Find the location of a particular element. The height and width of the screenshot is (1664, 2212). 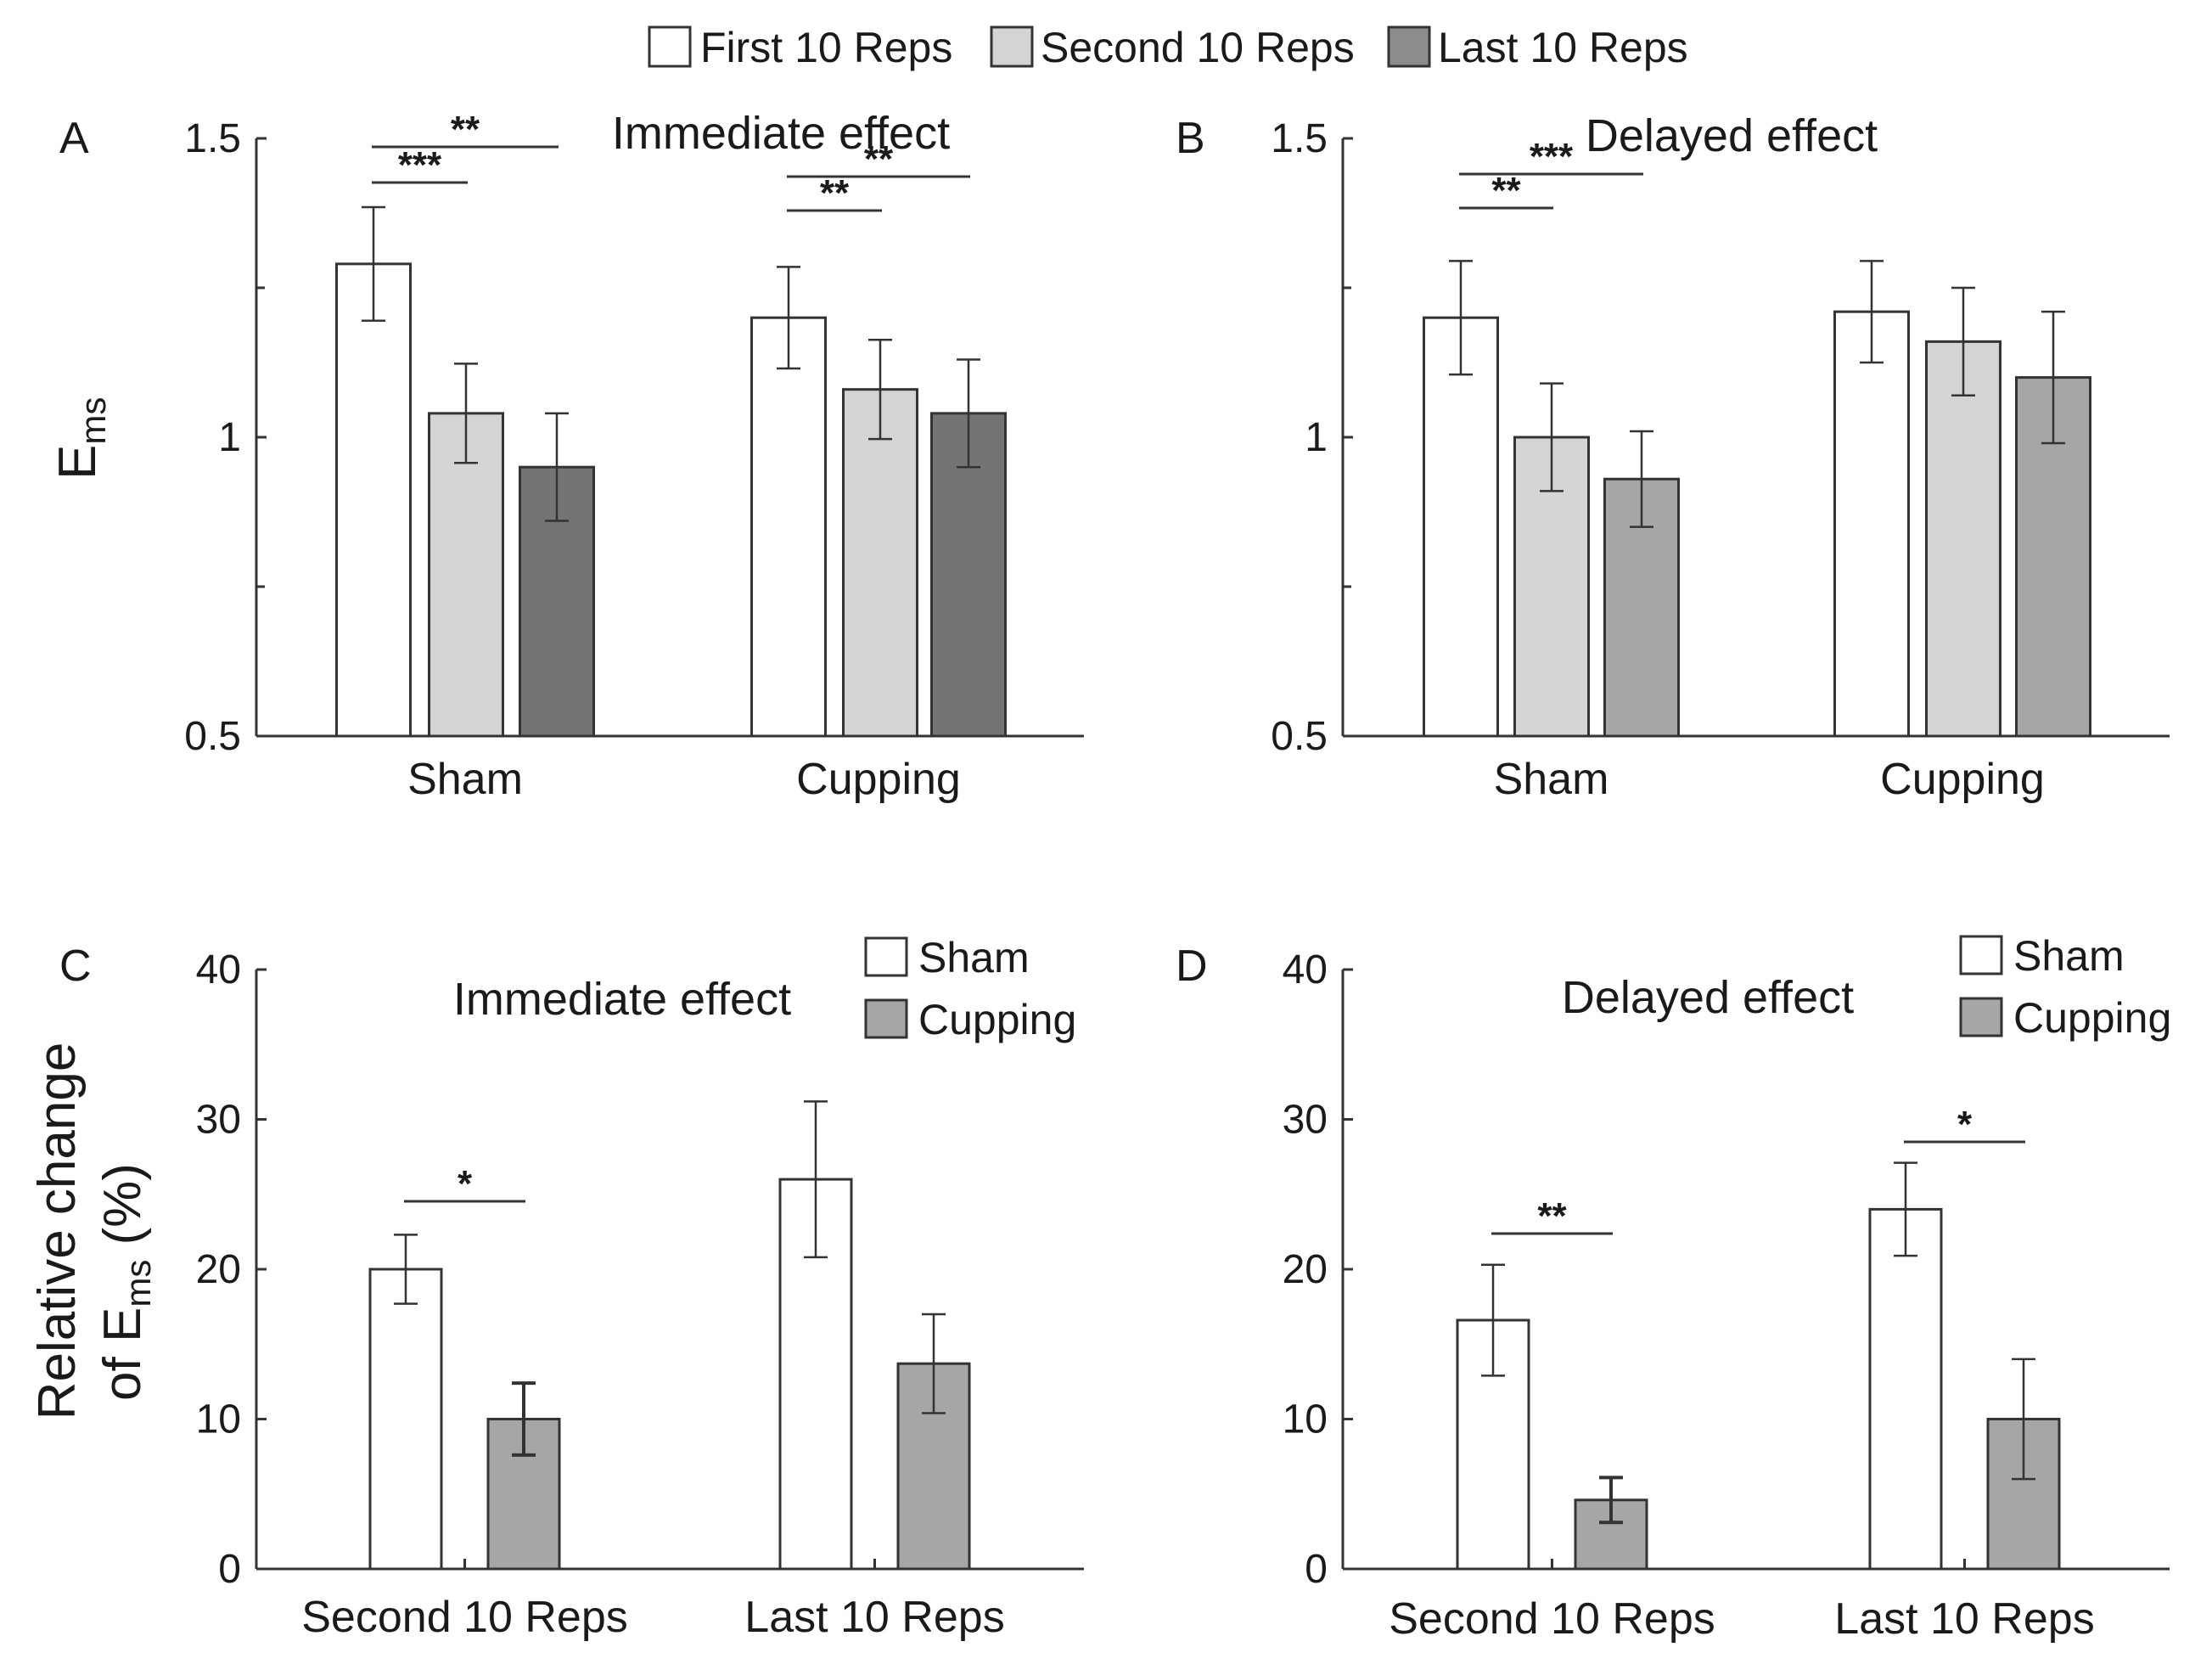

panel-c-ytick-label: 20 is located at coordinates (218, 1269).